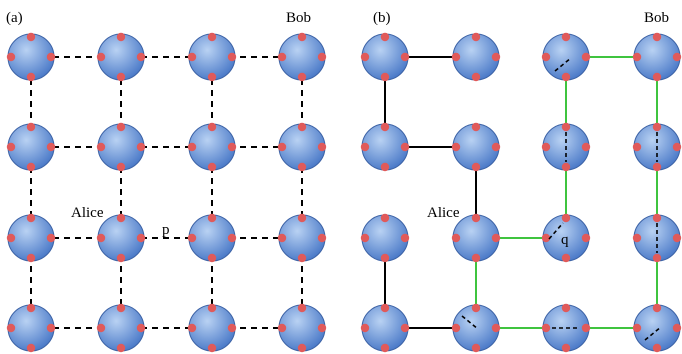 The height and width of the screenshot is (354, 682). Describe the element at coordinates (212, 57) in the screenshot. I see `node-a-r1c3` at that location.